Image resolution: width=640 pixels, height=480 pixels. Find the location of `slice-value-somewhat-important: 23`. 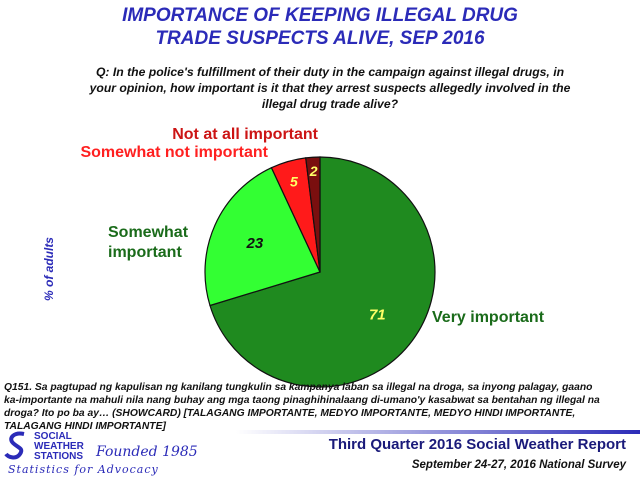

slice-value-somewhat-important: 23 is located at coordinates (255, 243).